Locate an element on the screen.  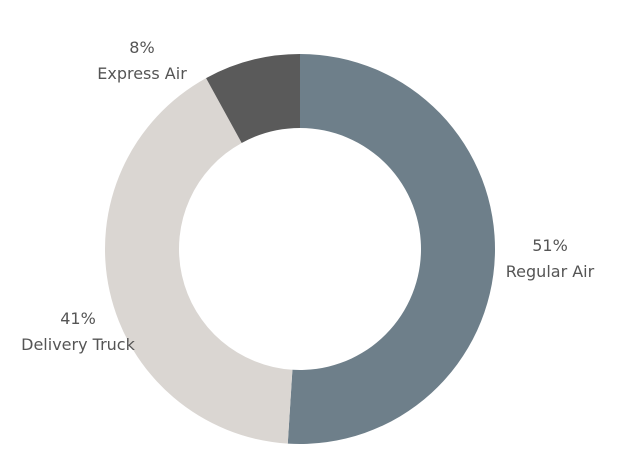
slice-category-label-delivery-truck: Delivery Truck is located at coordinates (78, 344).